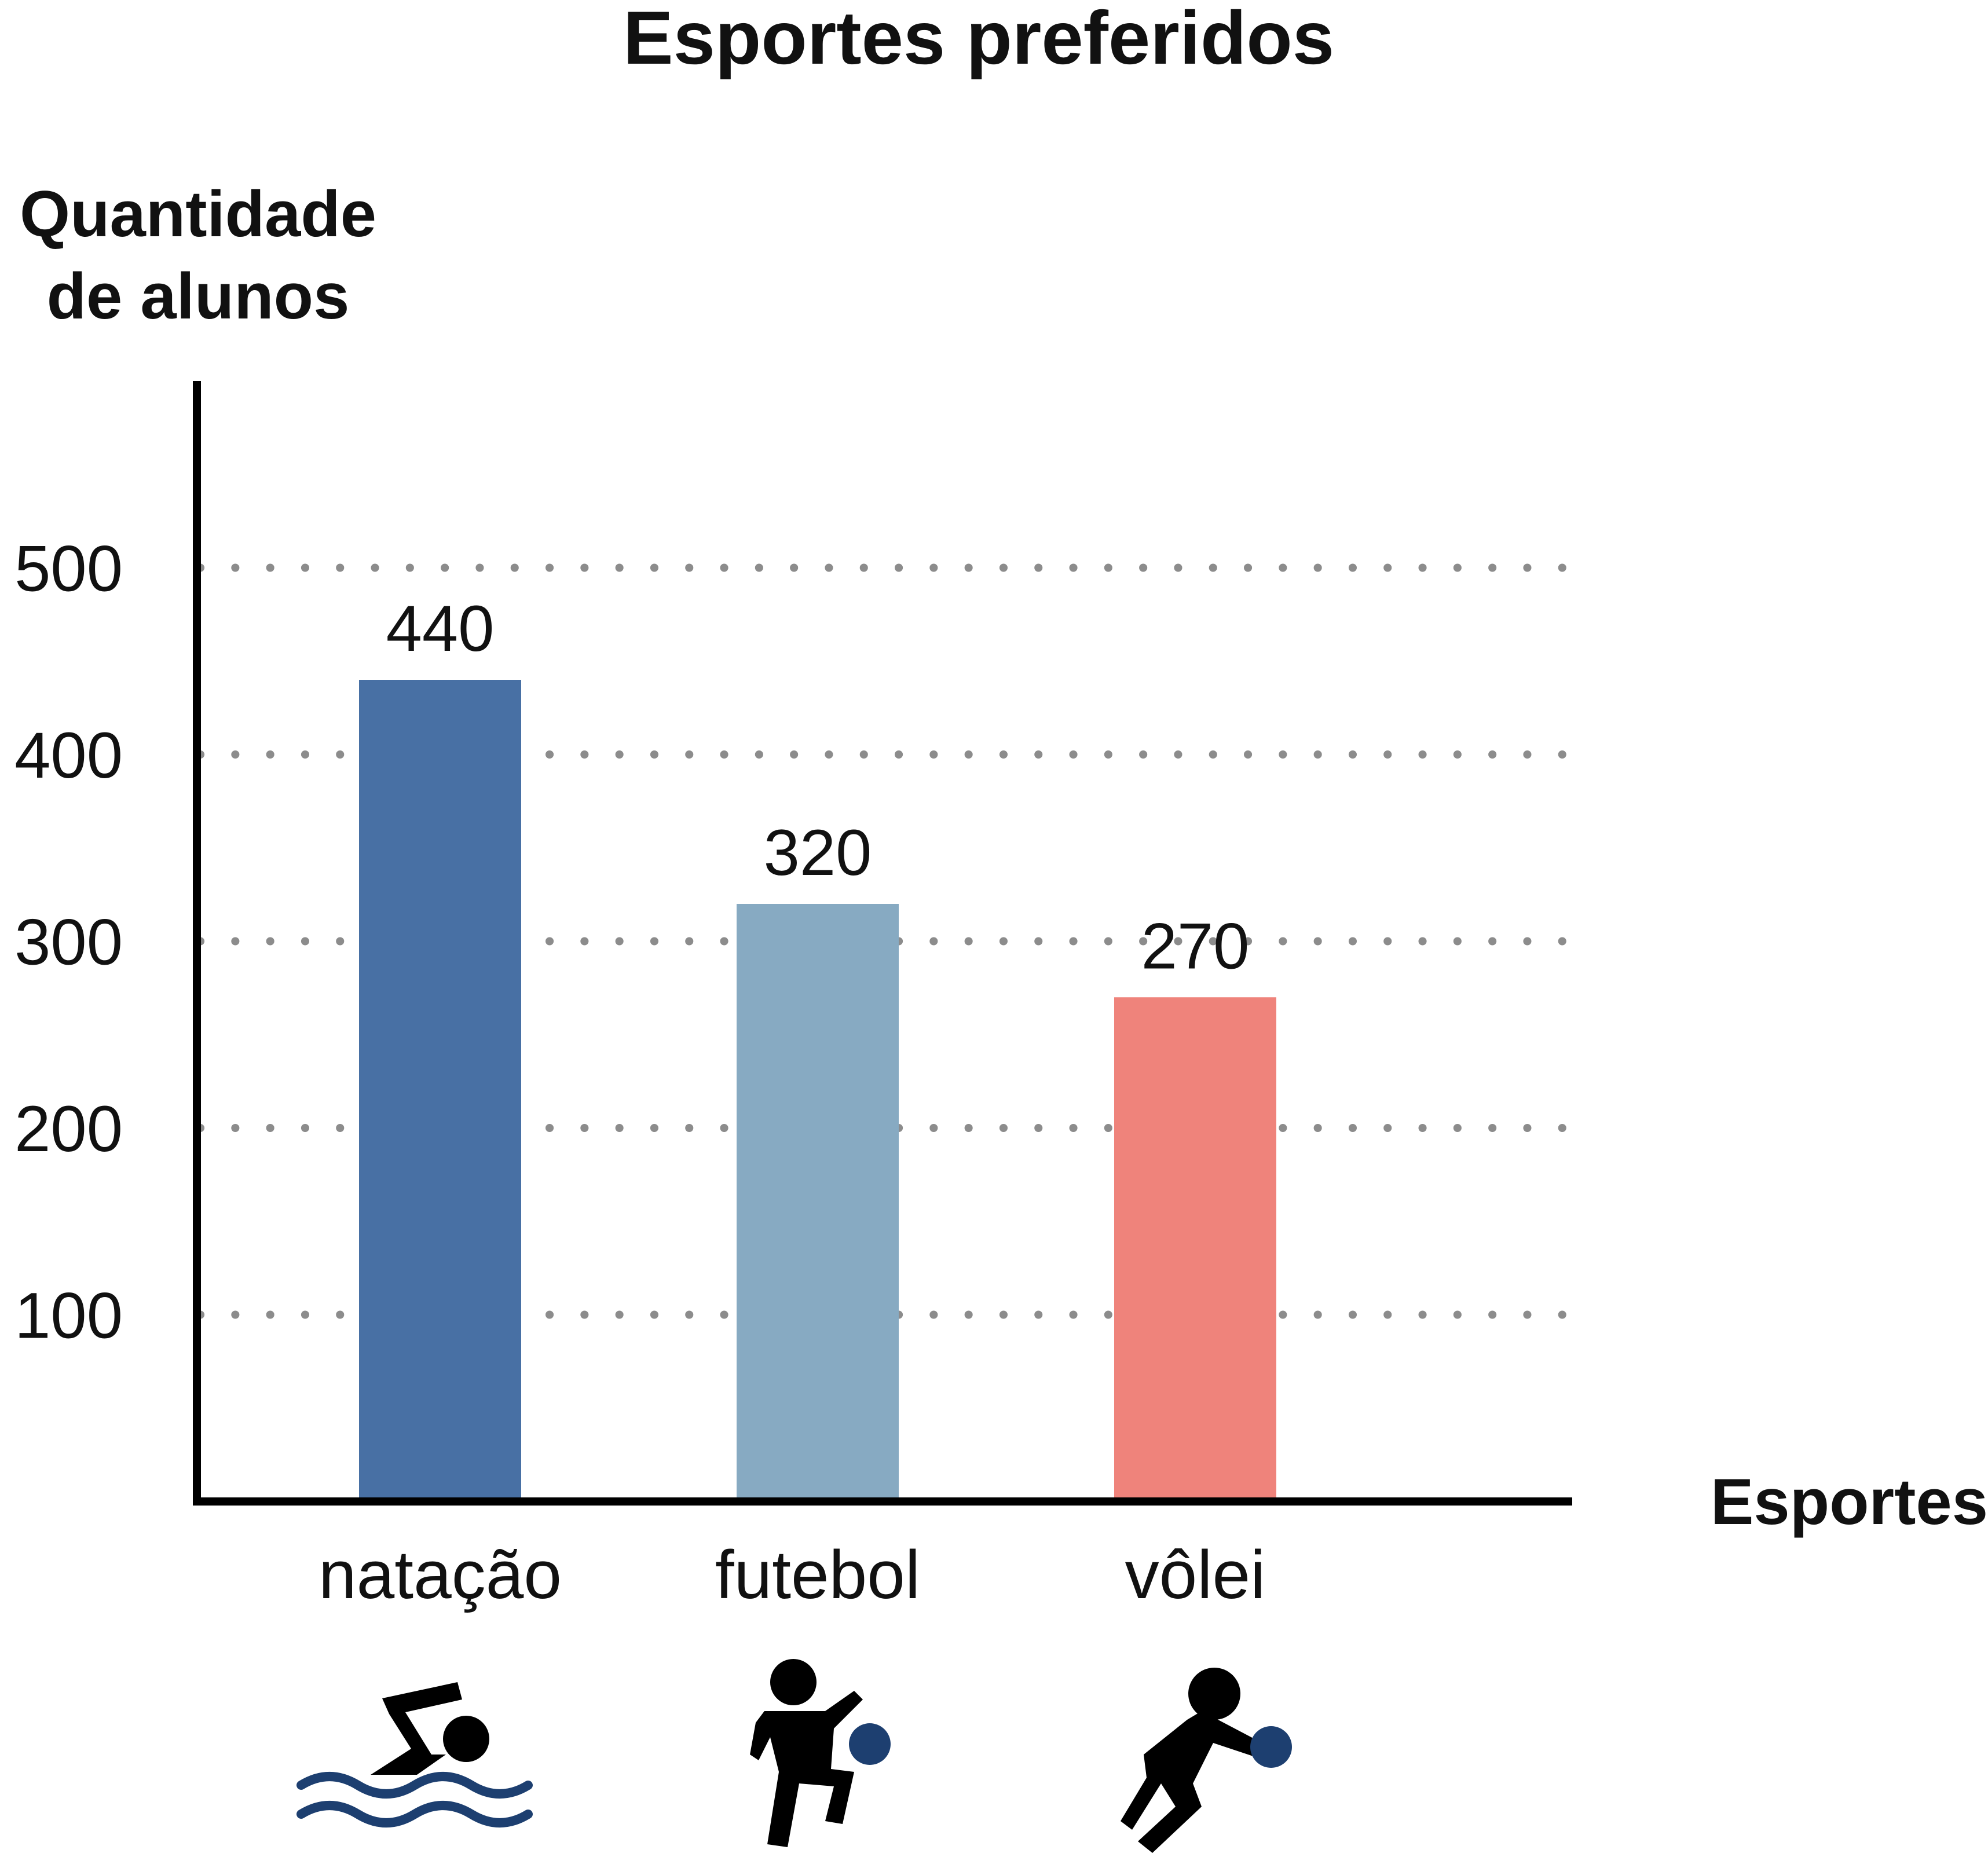  What do you see at coordinates (198, 214) in the screenshot?
I see `y-axis-label-line-1: Quantidade` at bounding box center [198, 214].